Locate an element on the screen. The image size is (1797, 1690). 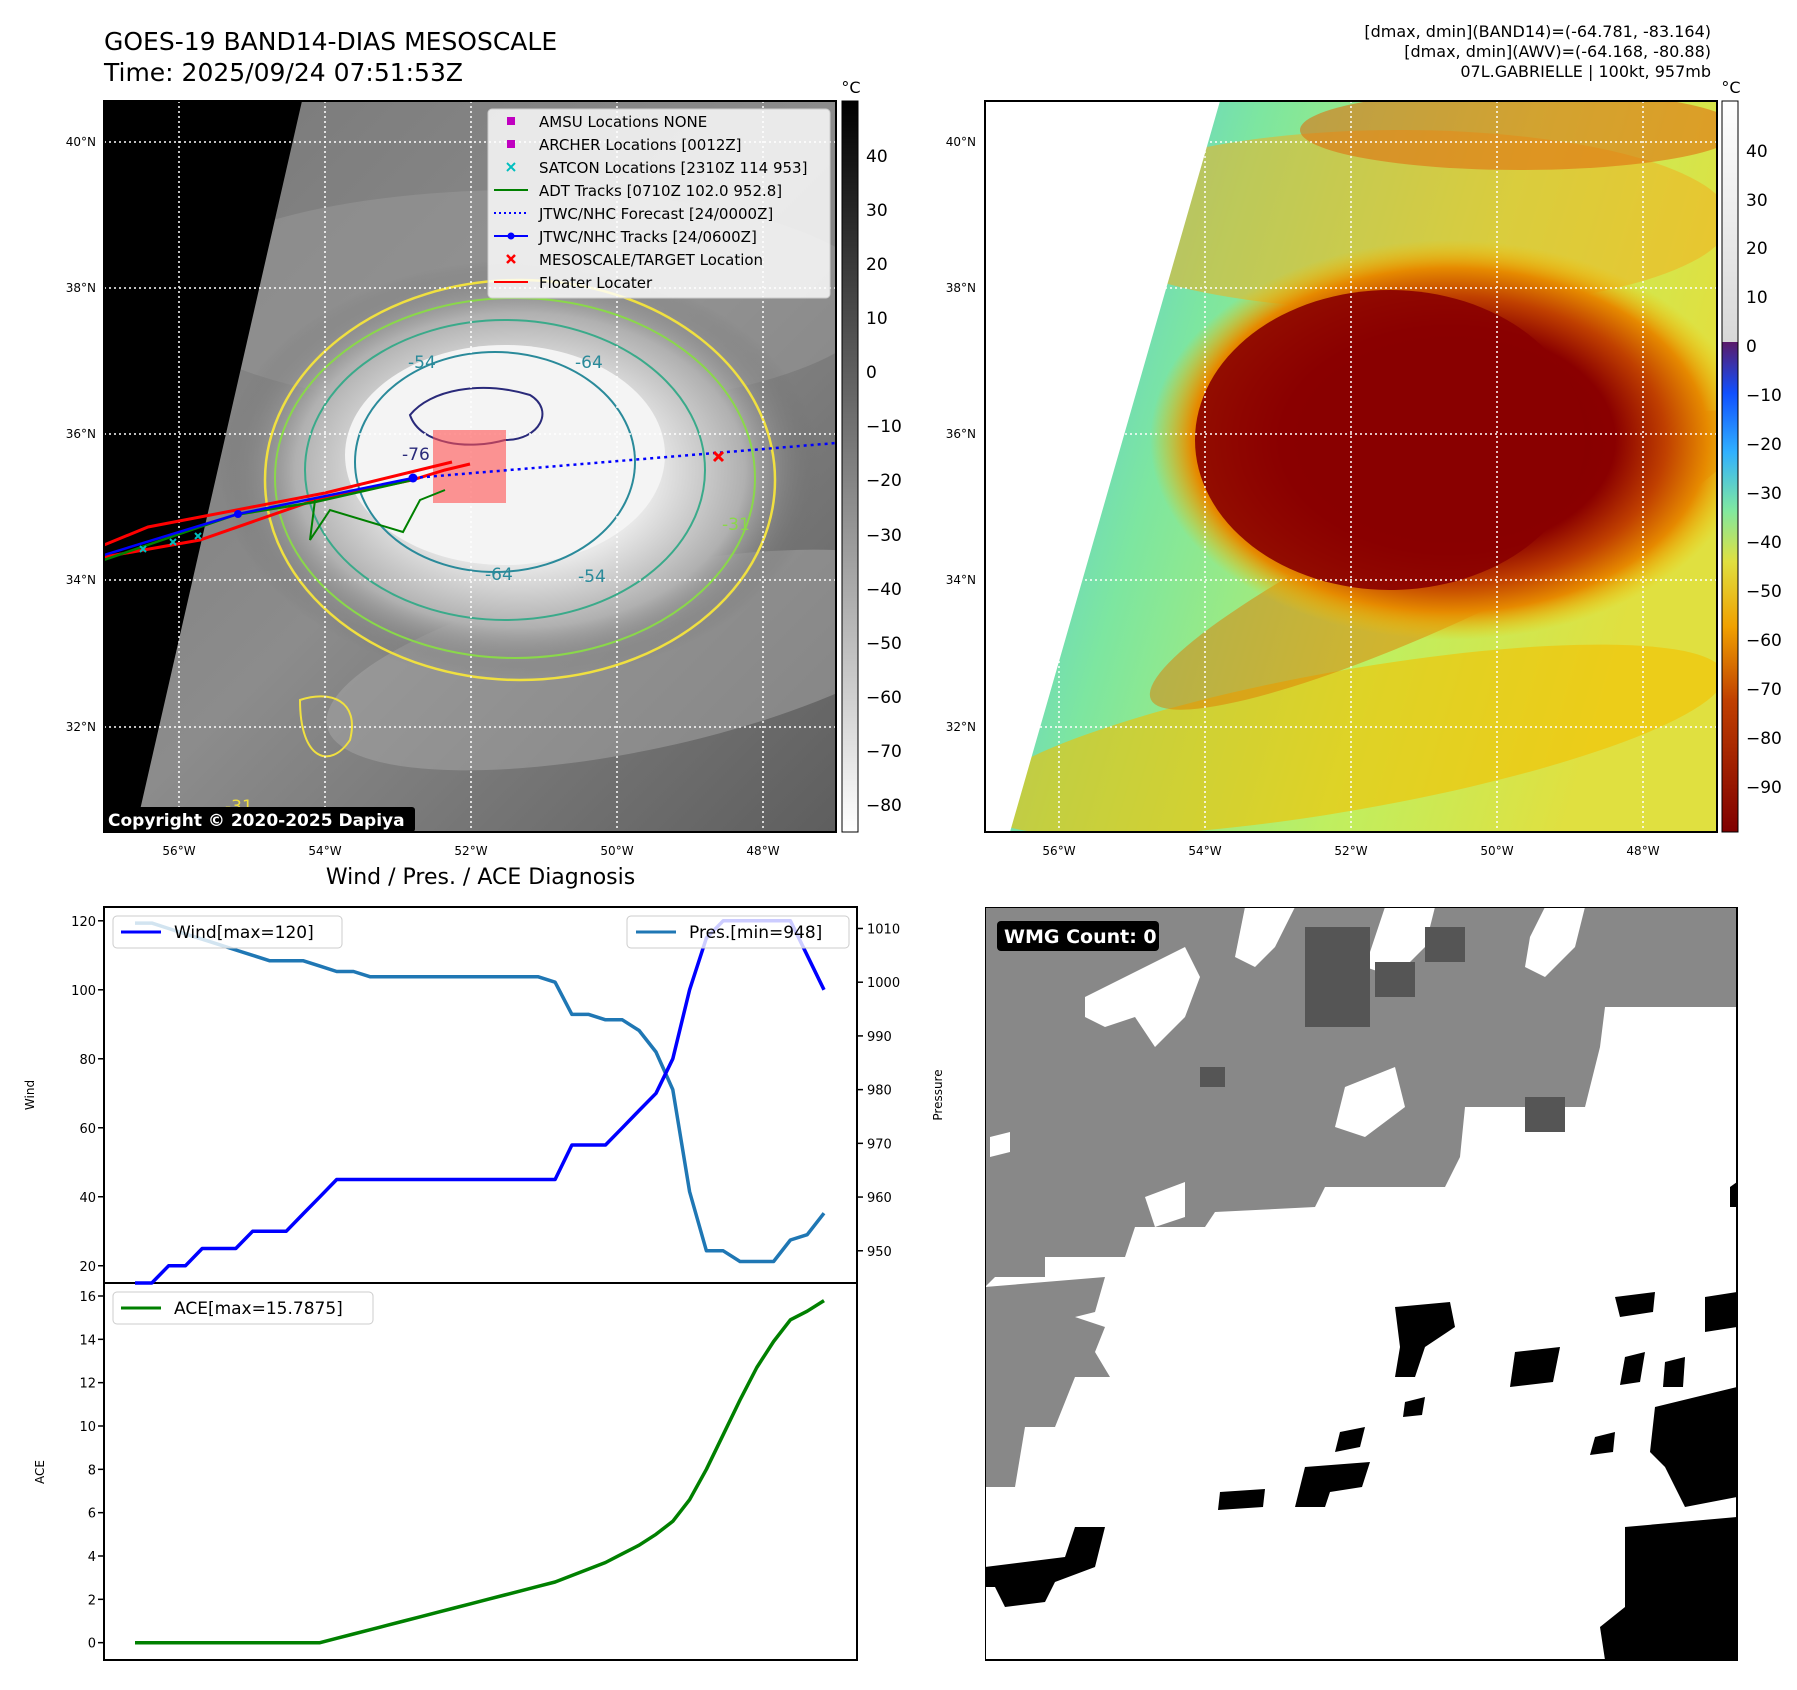
jtwc-forecast is located at coordinates (624, 460).